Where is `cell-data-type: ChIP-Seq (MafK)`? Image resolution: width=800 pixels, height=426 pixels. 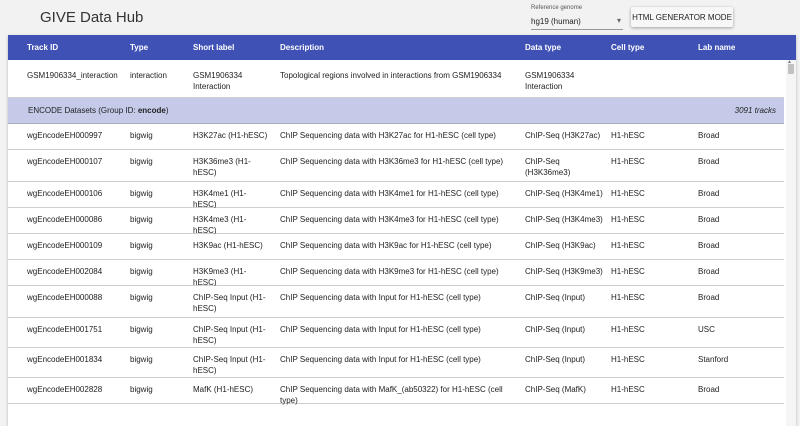
cell-data-type: ChIP-Seq (MafK) is located at coordinates (555, 389).